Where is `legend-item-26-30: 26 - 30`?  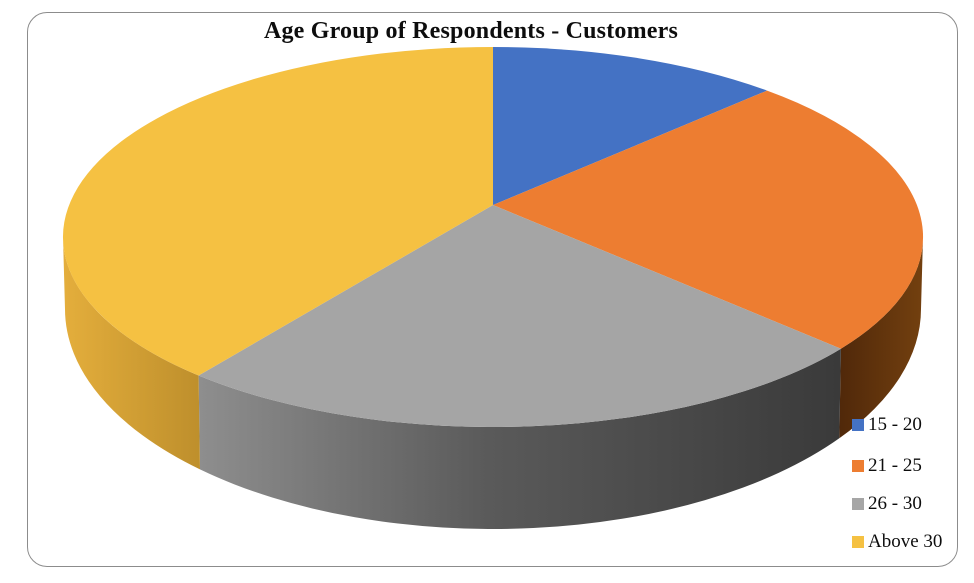
legend-item-26-30: 26 - 30 is located at coordinates (887, 503).